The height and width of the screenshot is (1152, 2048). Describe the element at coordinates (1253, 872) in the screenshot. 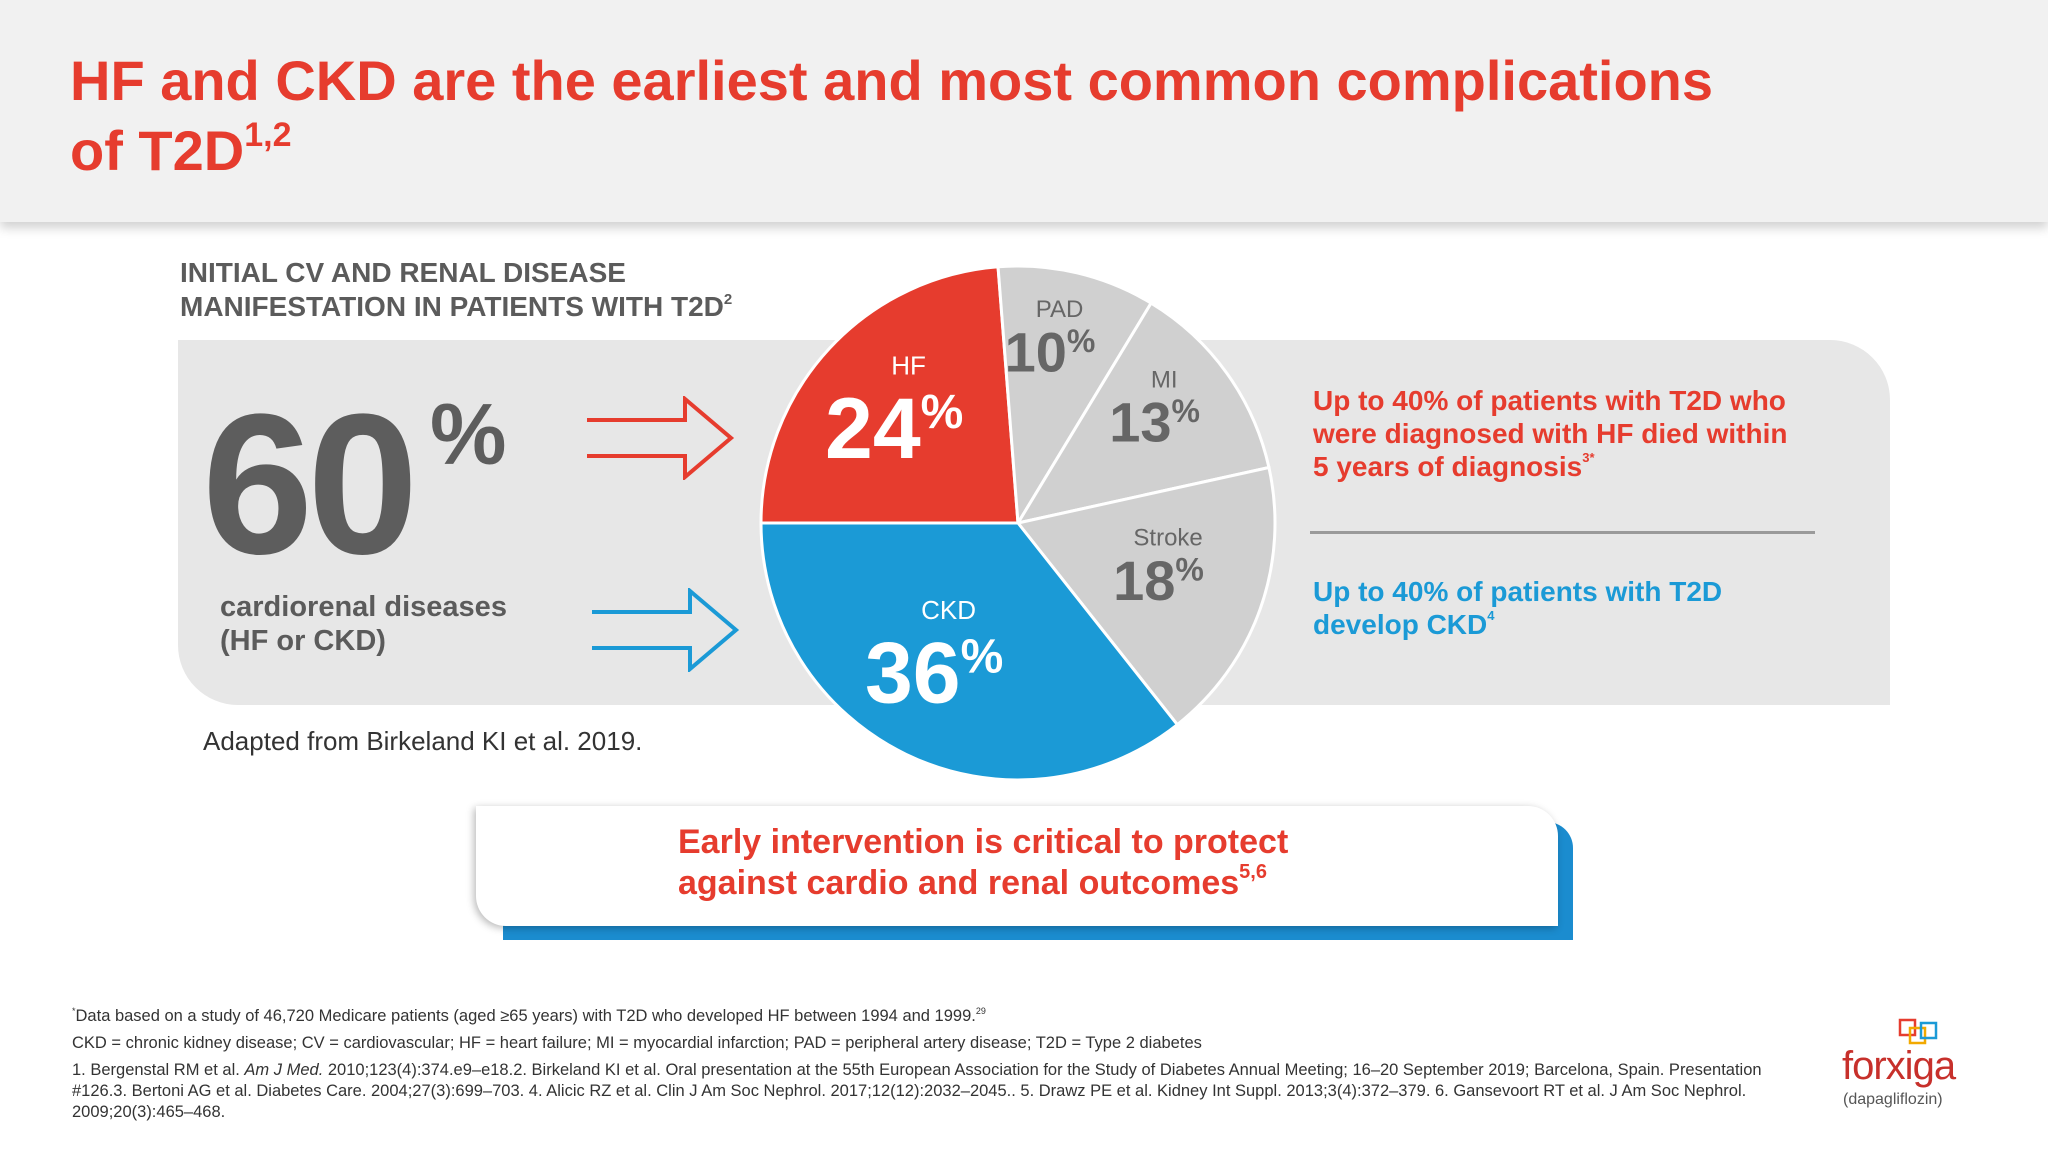

I see `callout-superscript: 5,6` at that location.